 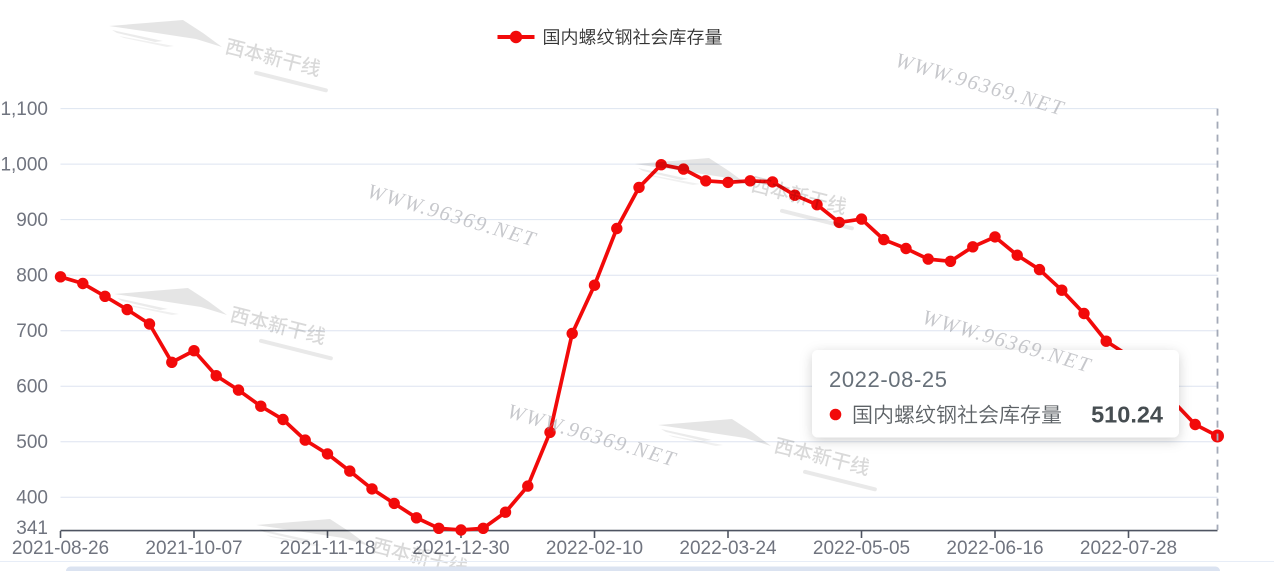 What do you see at coordinates (32, 331) in the screenshot?
I see `svg-text: 700` at bounding box center [32, 331].